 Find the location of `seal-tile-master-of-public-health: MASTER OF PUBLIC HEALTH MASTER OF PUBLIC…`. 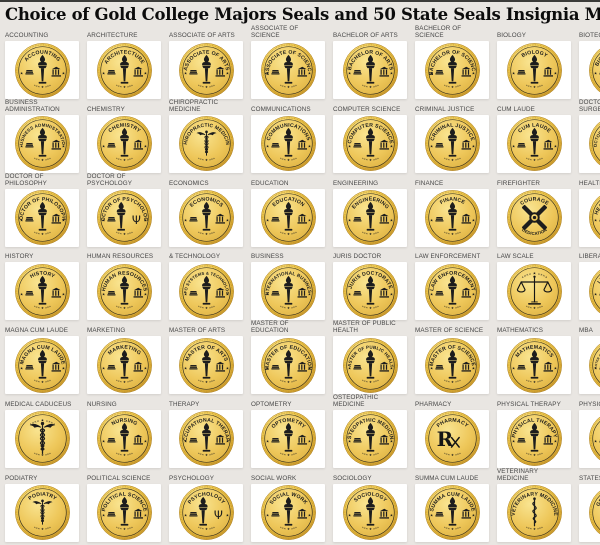

seal-tile-master-of-public-health: MASTER OF PUBLIC HEALTH MASTER OF PUBLIC… is located at coordinates (370, 357).